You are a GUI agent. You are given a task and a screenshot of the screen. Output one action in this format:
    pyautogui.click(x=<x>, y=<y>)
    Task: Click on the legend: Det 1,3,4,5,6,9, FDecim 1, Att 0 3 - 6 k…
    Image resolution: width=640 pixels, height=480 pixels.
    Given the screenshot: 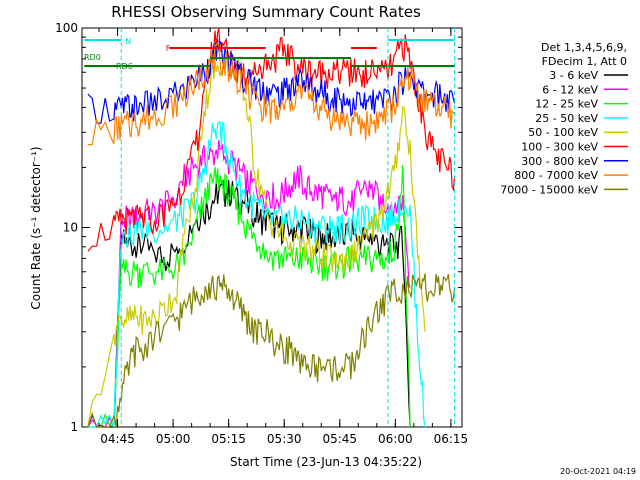 What is the action you would take?
    pyautogui.click(x=564, y=118)
    